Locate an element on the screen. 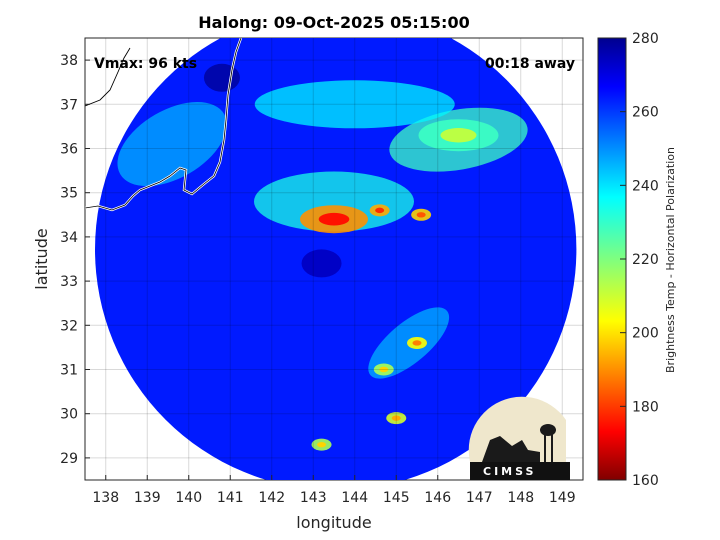 This screenshot has height=540, width=720. y-tick-label: 34 is located at coordinates (69, 238).